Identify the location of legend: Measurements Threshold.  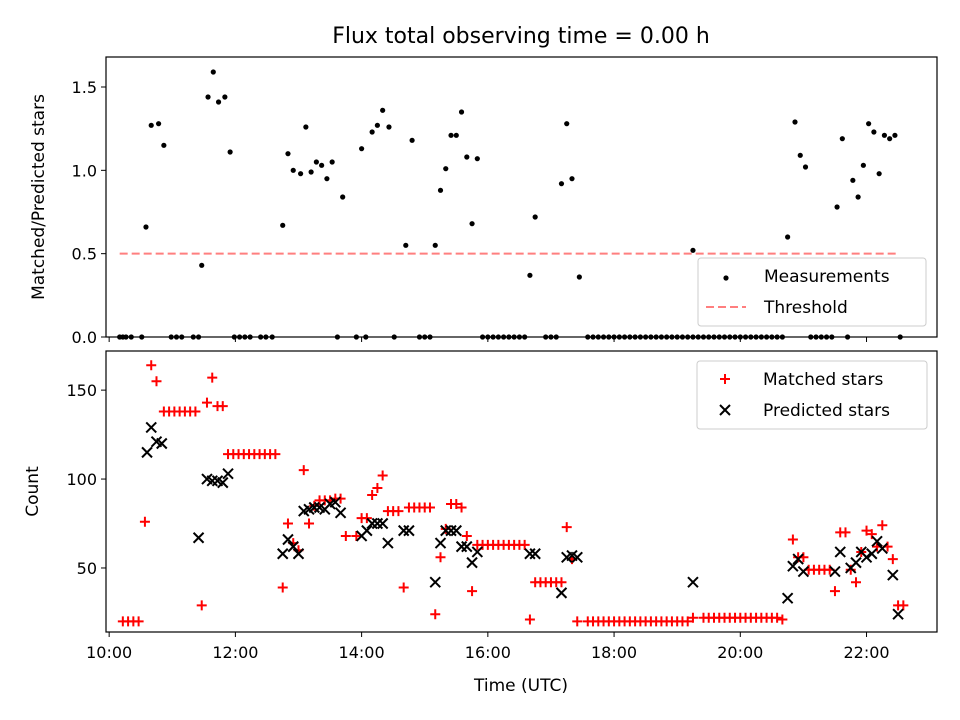
(812, 292).